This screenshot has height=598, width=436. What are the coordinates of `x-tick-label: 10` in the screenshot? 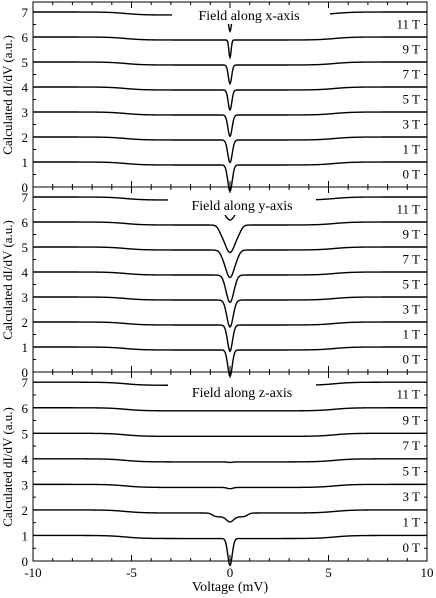 It's located at (427, 572).